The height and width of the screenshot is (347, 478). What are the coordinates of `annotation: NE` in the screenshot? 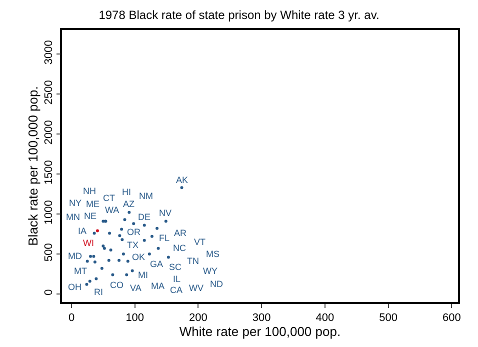 It's located at (90, 216).